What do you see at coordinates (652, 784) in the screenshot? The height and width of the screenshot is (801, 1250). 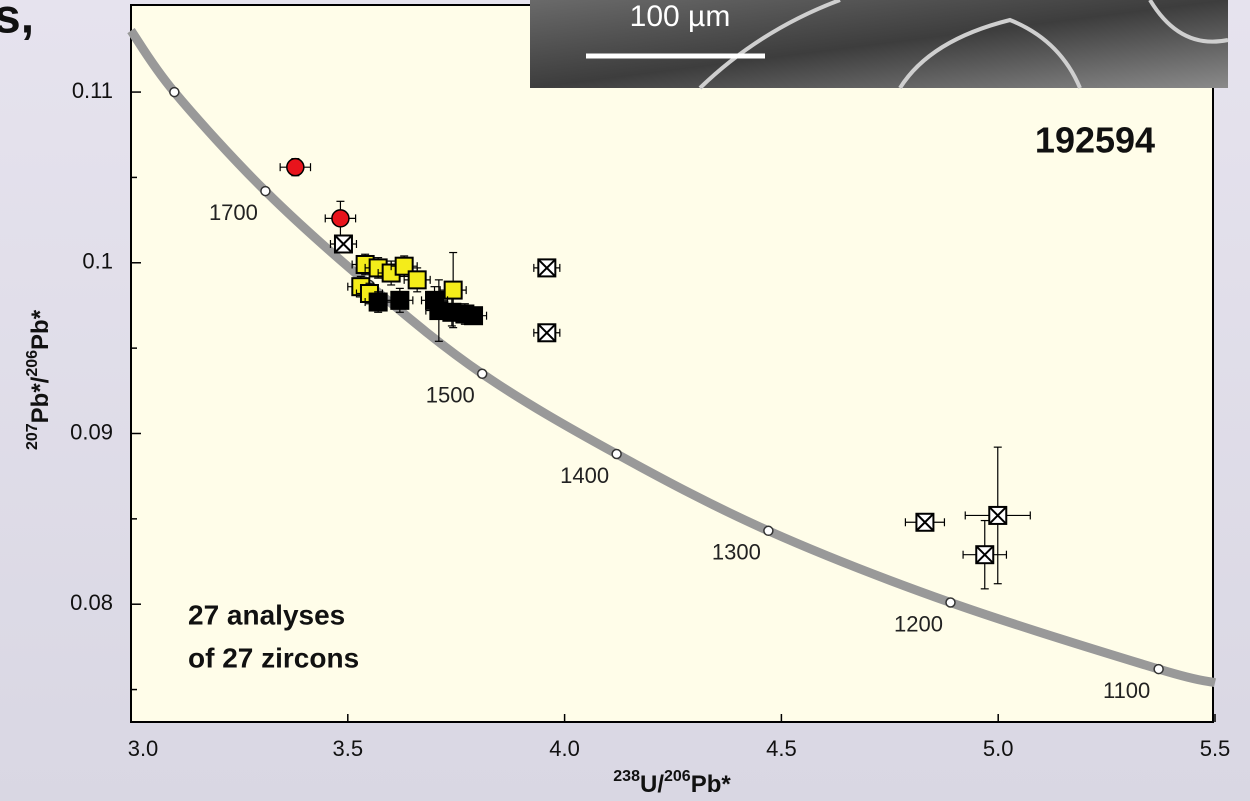 I see `label-part: U/` at bounding box center [652, 784].